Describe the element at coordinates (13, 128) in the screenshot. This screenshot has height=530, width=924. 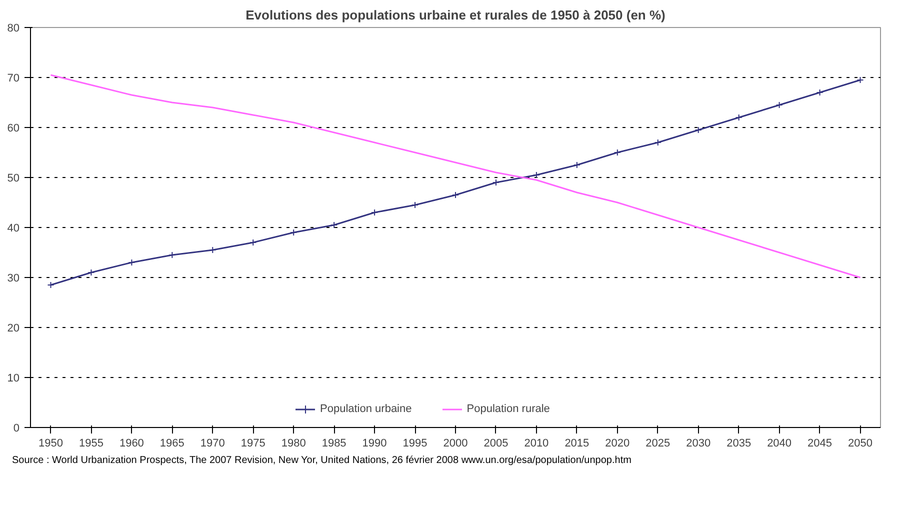
I see `y-tick-label: 60` at that location.